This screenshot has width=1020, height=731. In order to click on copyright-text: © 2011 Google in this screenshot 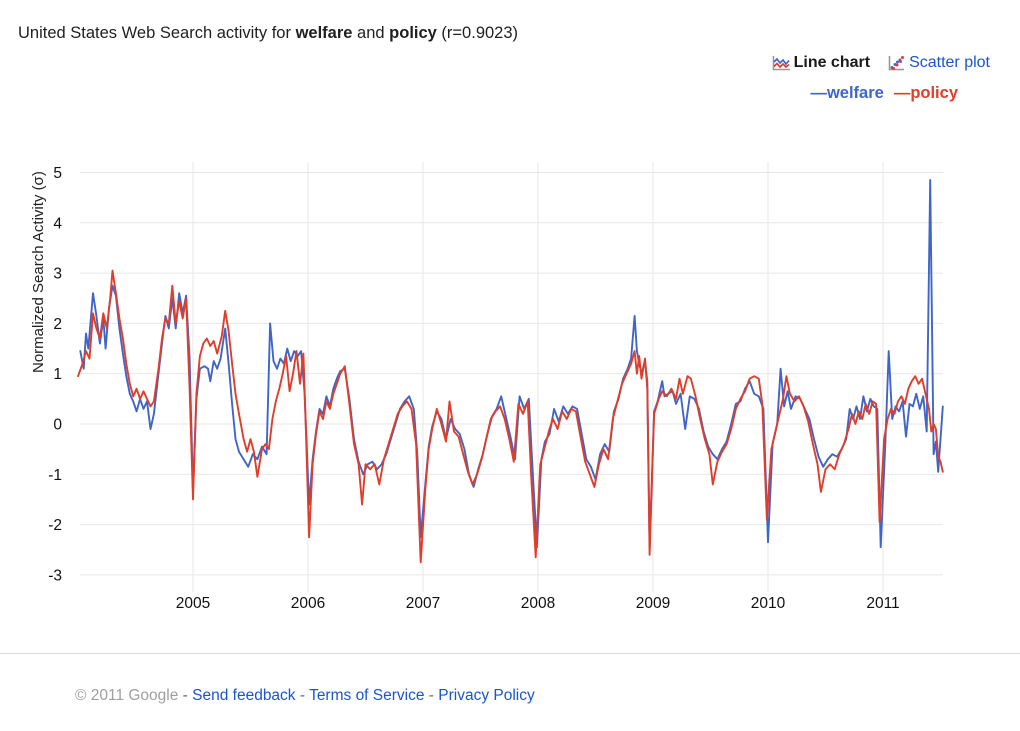, I will do `click(127, 695)`.